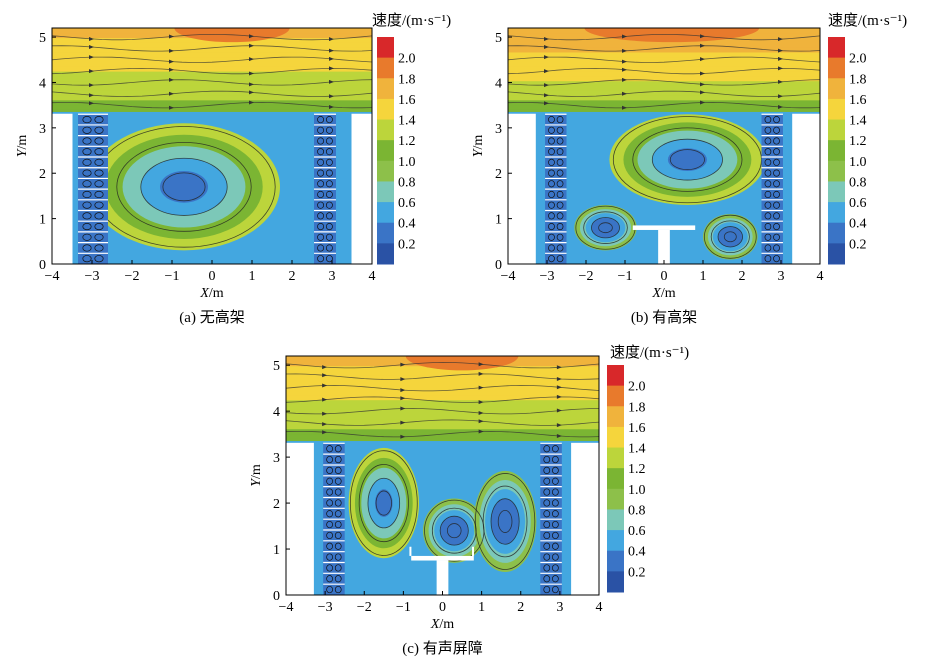  I want to click on colorbar-title: 速度/(m·s⁻¹), so click(411, 20).